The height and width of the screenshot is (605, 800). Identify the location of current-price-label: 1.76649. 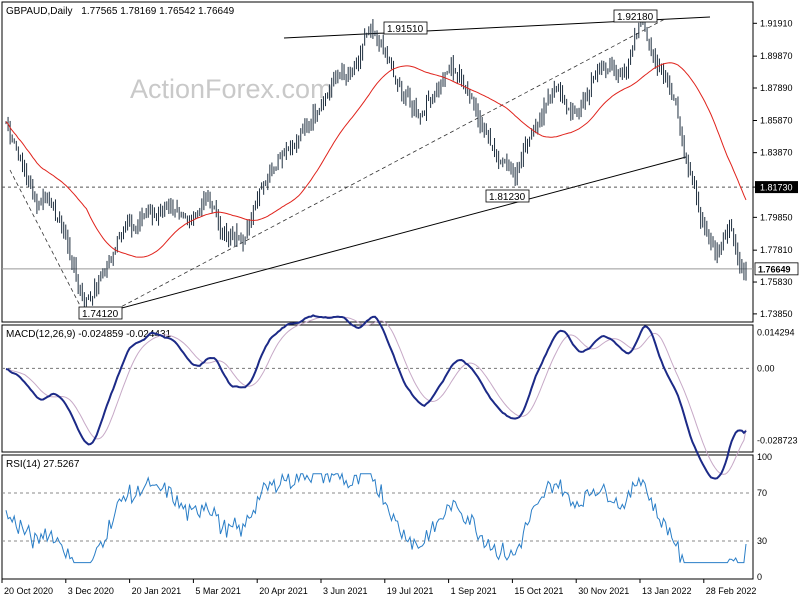
(774, 269).